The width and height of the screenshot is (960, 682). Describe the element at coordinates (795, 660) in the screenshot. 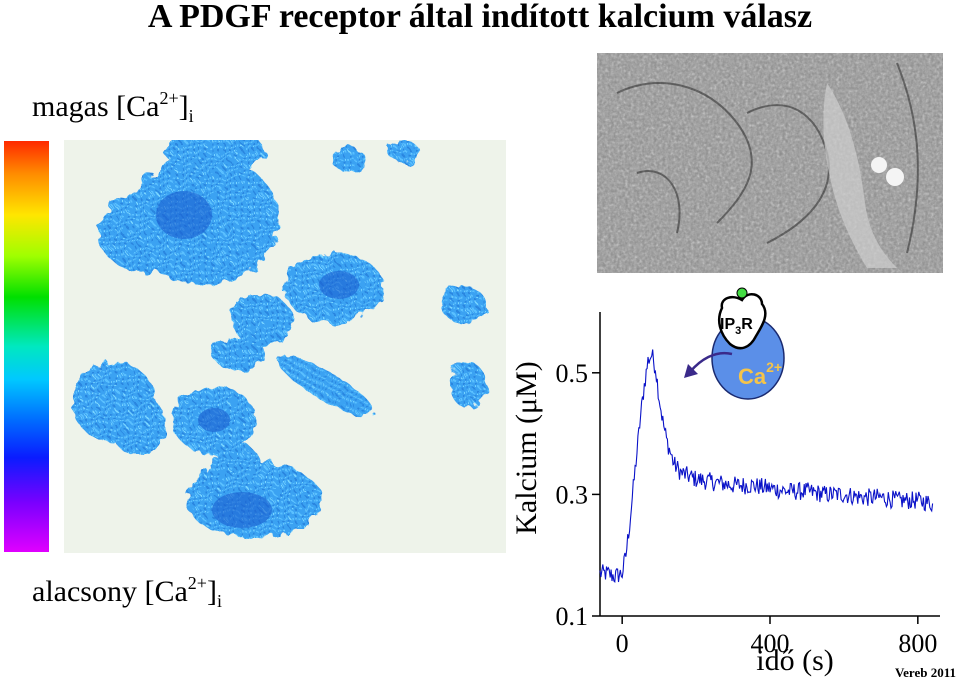

I see `x-axis-title: idő (s)` at that location.